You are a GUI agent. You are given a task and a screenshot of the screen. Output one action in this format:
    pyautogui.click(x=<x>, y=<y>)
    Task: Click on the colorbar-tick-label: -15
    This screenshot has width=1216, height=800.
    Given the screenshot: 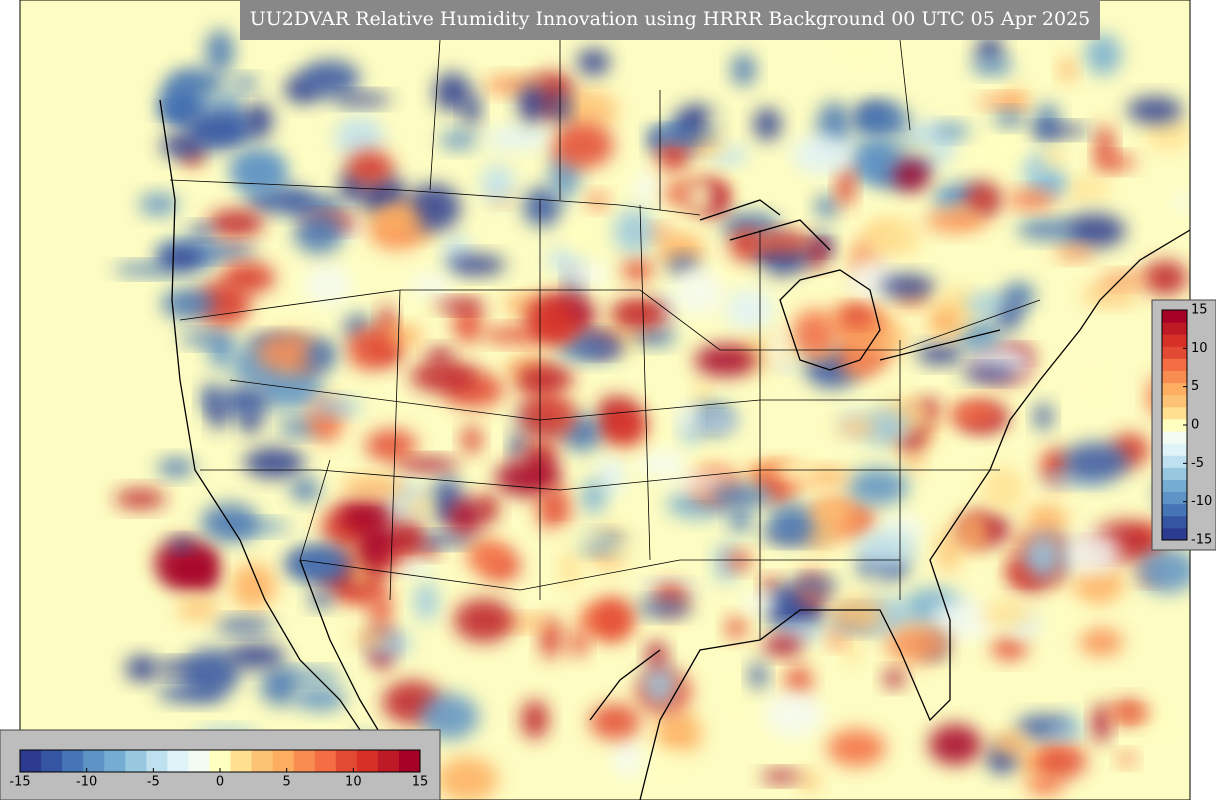 What is the action you would take?
    pyautogui.click(x=19, y=782)
    